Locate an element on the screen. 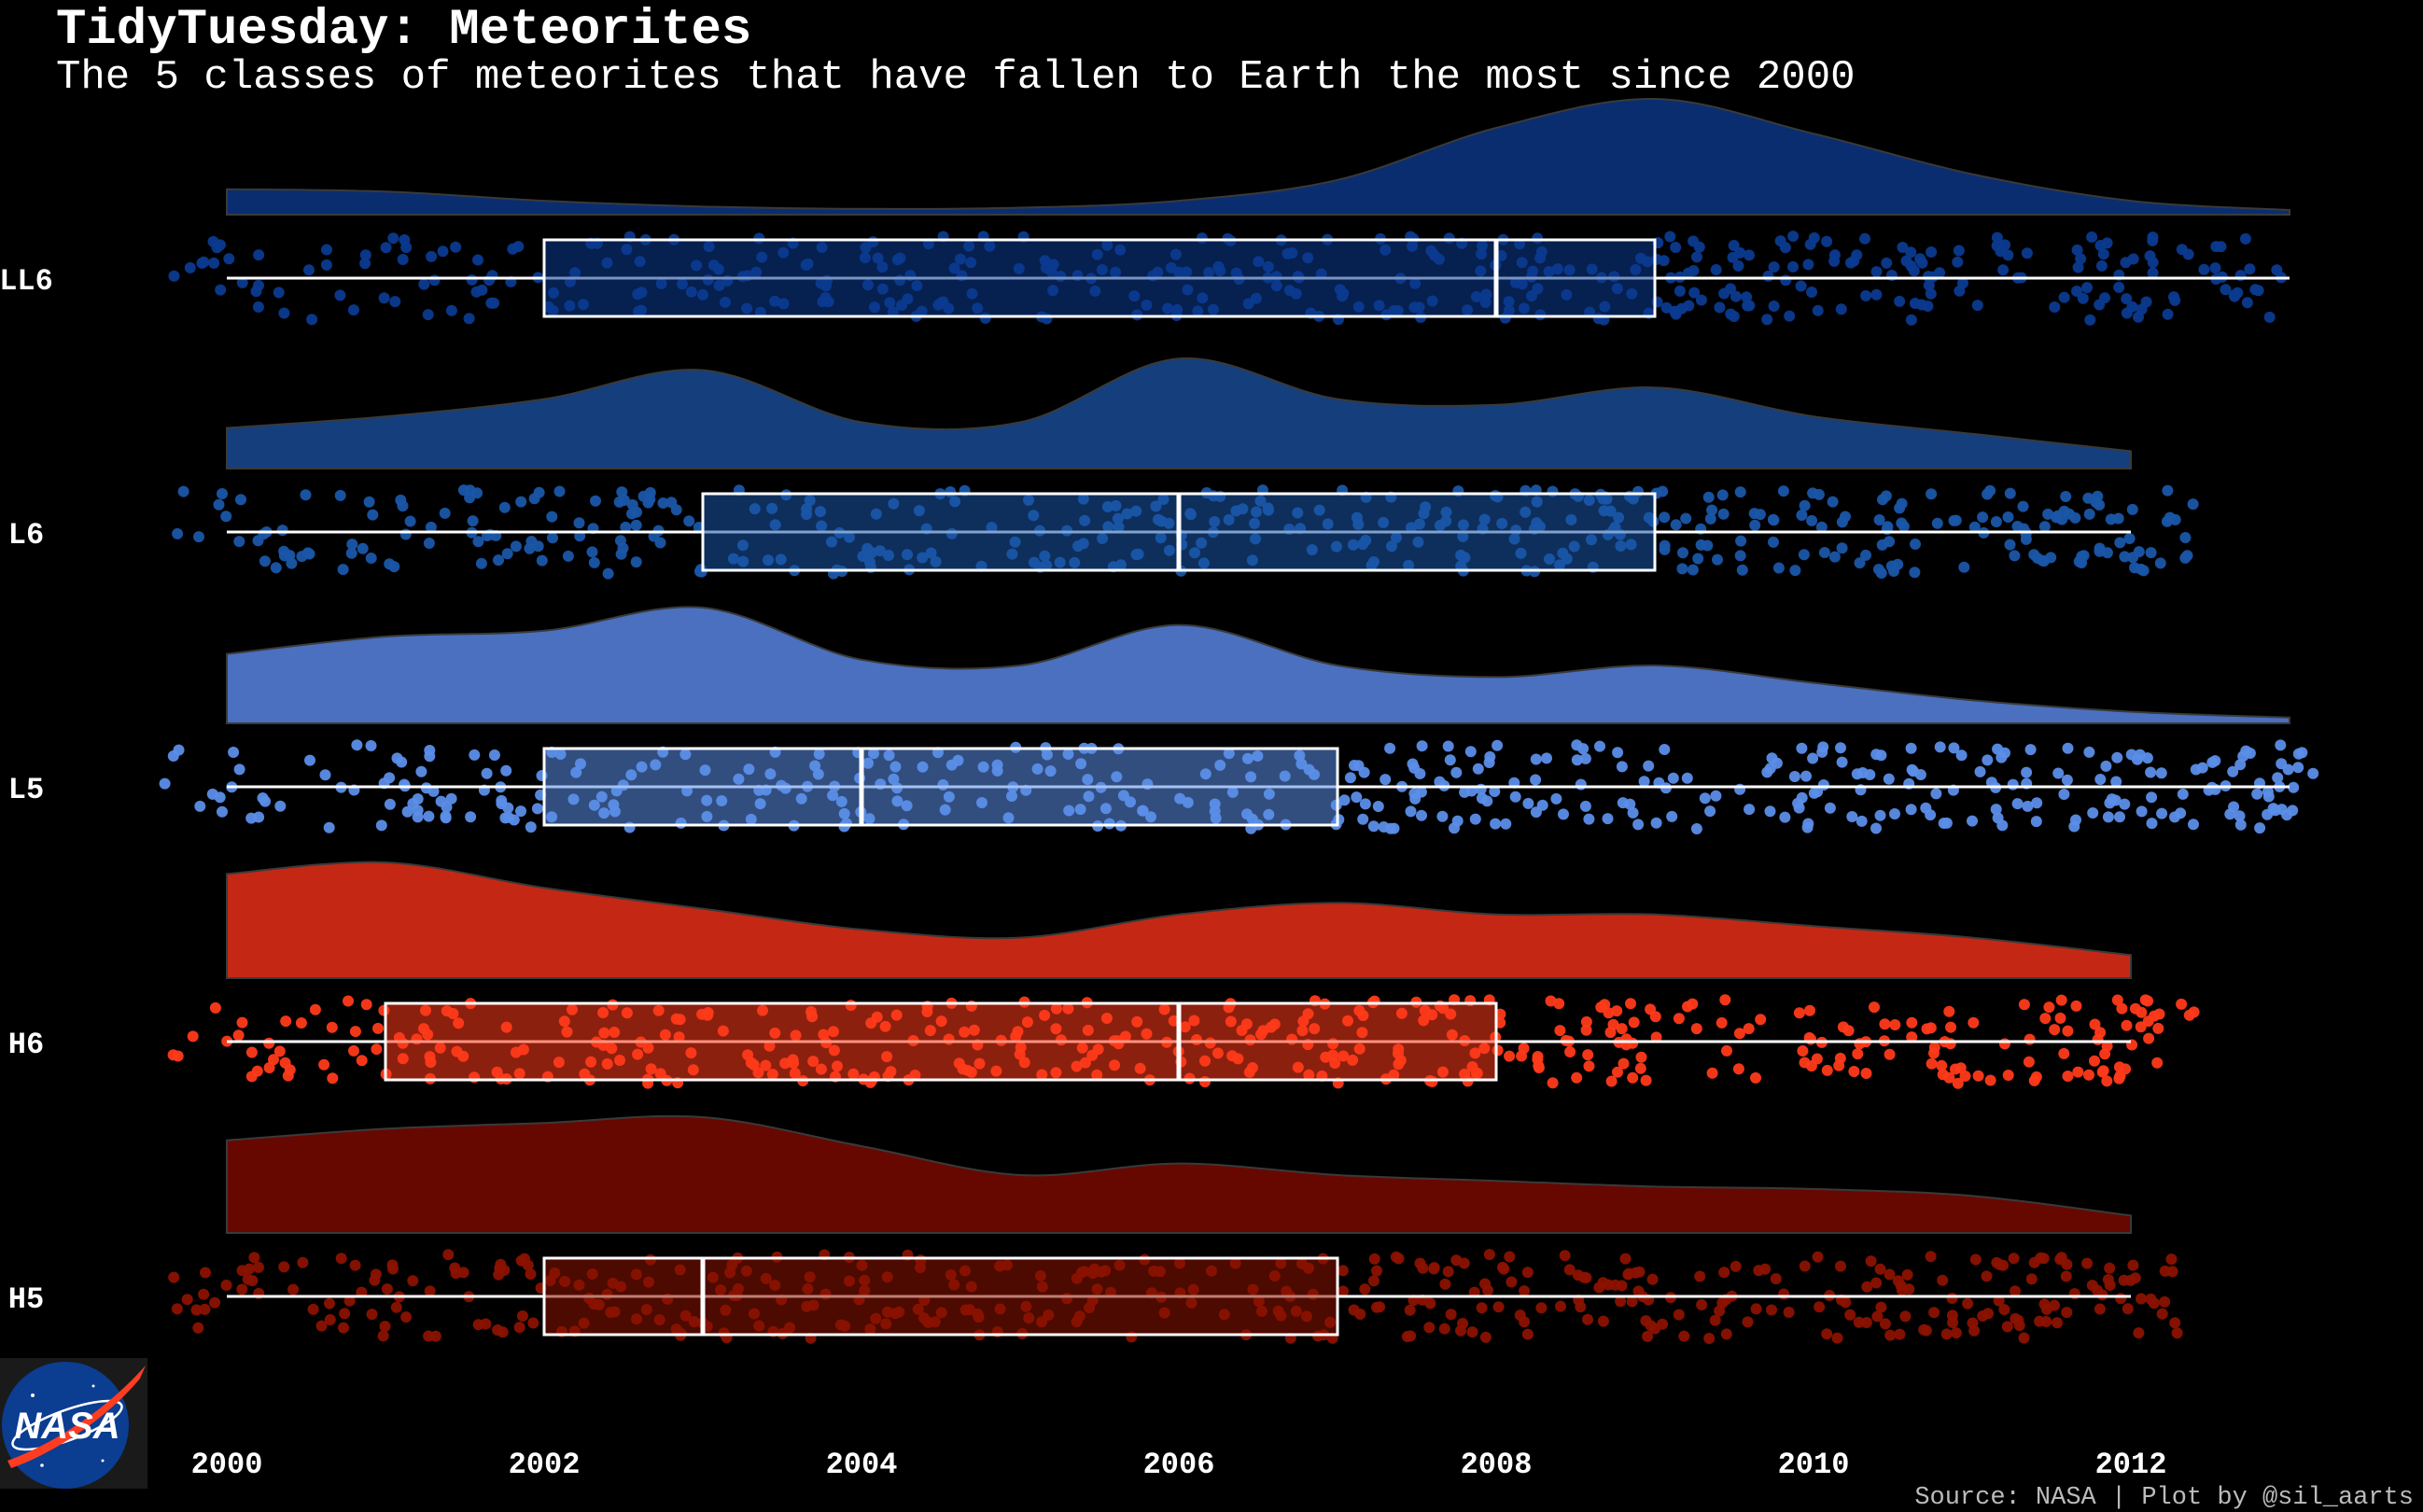 The height and width of the screenshot is (1512, 2423). x-tick-2006: 2006 is located at coordinates (1179, 1465).